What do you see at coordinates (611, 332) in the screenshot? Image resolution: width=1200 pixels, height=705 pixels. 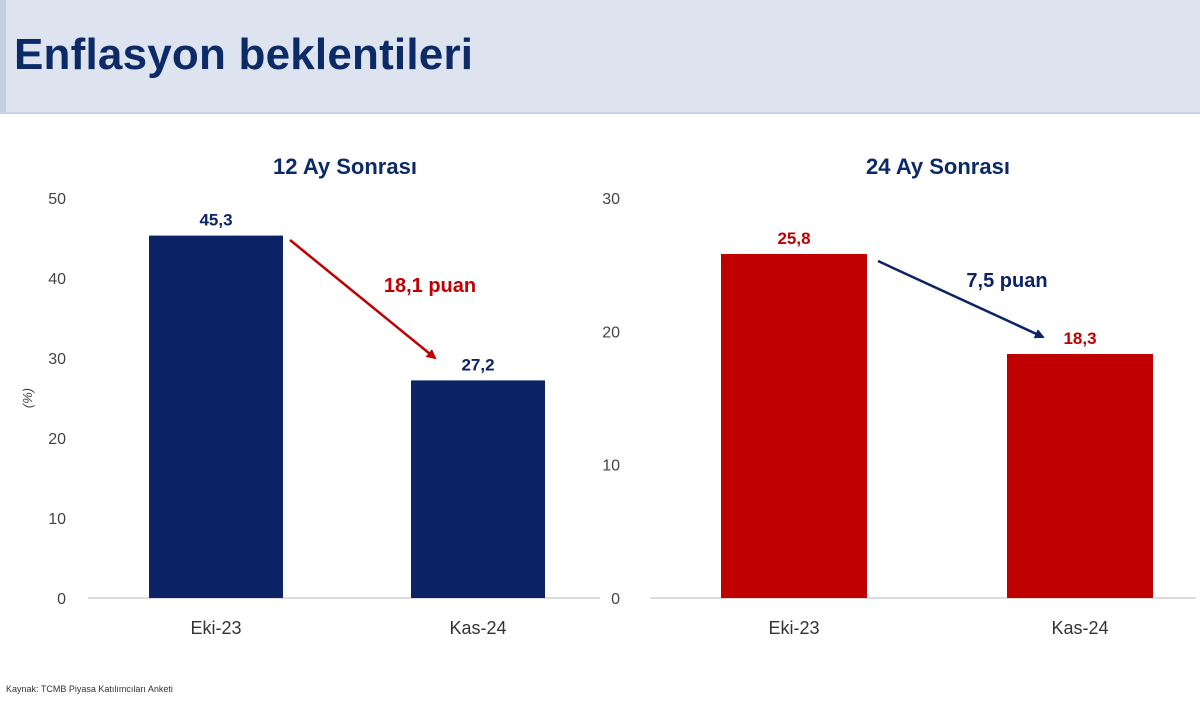 I see `chart-2-ytick-label: 20` at bounding box center [611, 332].